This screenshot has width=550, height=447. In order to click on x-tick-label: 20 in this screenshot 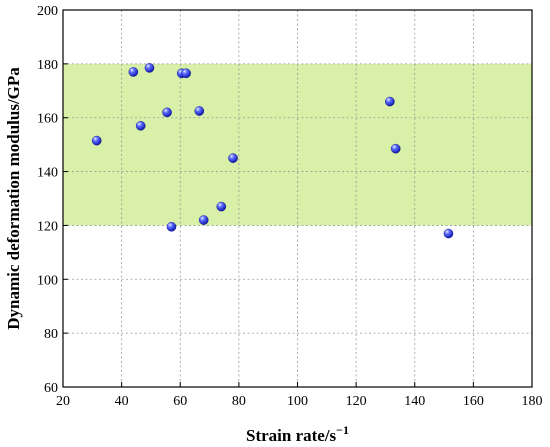, I will do `click(63, 401)`.